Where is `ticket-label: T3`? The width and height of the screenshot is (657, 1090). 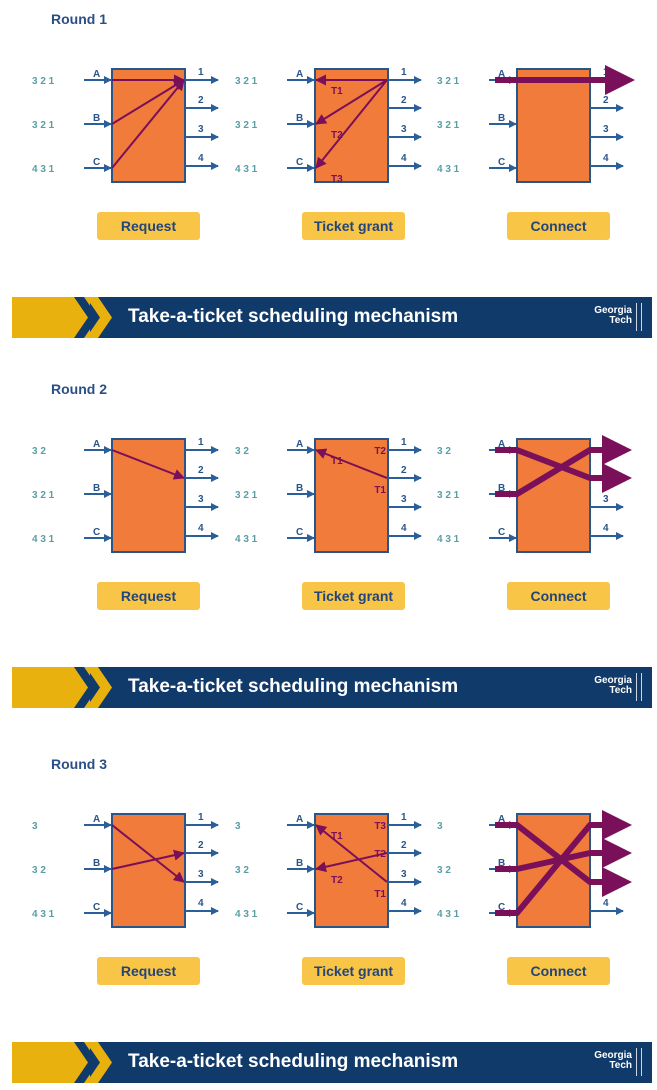 ticket-label: T3 is located at coordinates (380, 826).